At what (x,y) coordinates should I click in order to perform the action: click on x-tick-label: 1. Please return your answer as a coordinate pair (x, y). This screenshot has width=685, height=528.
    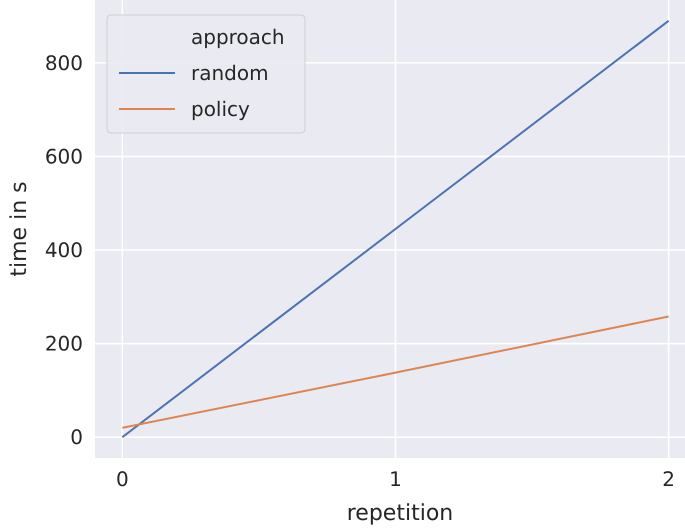
    Looking at the image, I should click on (395, 479).